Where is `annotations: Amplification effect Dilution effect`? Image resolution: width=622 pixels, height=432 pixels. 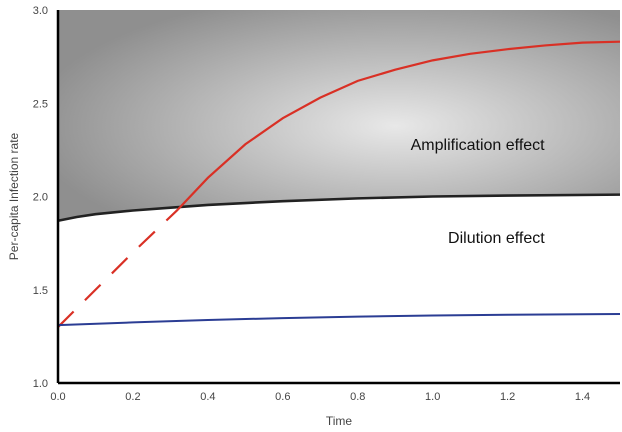
annotations: Amplification effect Dilution effect is located at coordinates (478, 192).